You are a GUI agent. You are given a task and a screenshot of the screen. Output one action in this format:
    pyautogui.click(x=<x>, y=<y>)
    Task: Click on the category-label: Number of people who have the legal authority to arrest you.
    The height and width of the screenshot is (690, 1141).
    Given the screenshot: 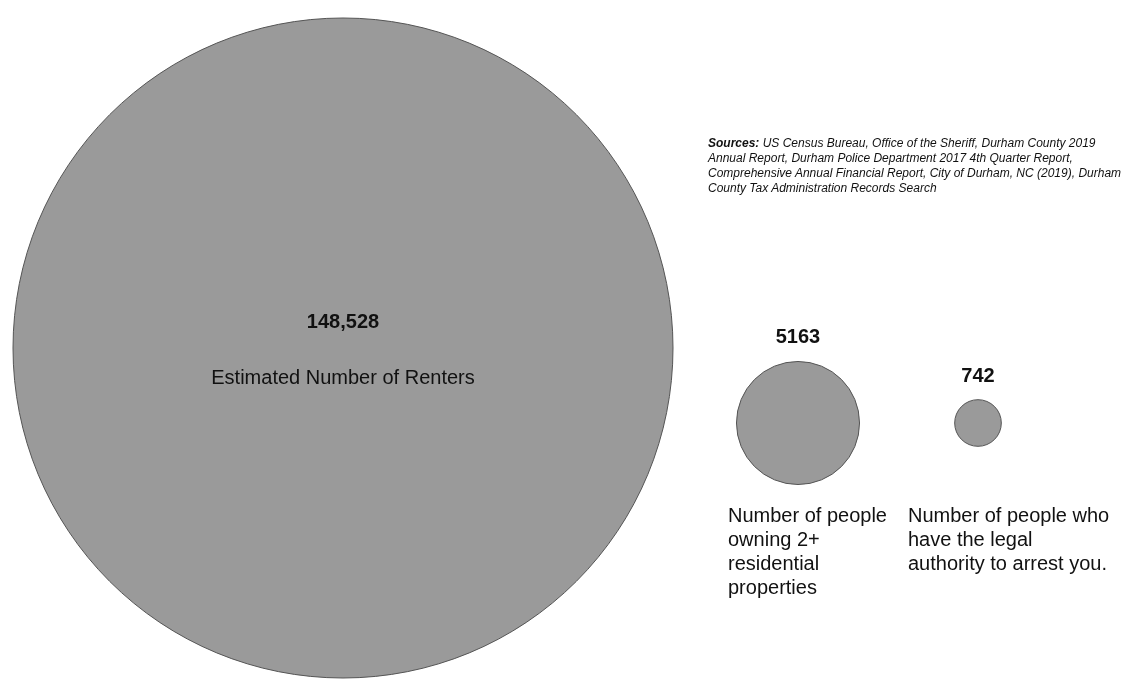 What is the action you would take?
    pyautogui.click(x=1009, y=539)
    